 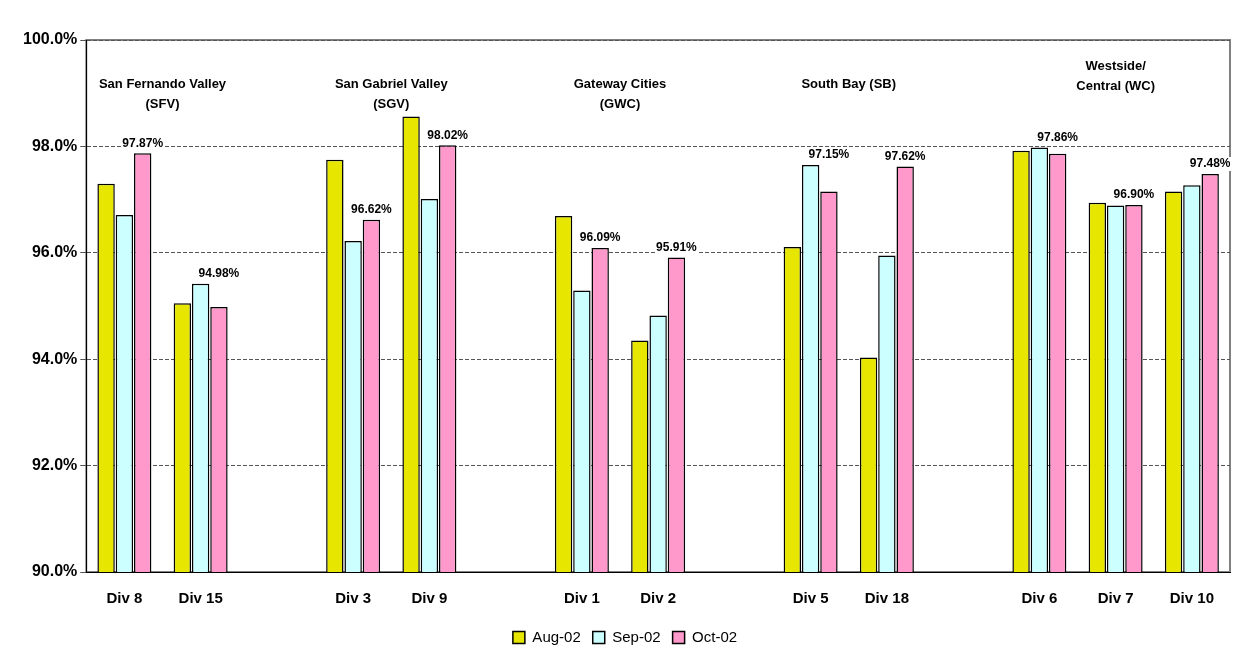 What do you see at coordinates (372, 209) in the screenshot?
I see `data-label: 96.62%` at bounding box center [372, 209].